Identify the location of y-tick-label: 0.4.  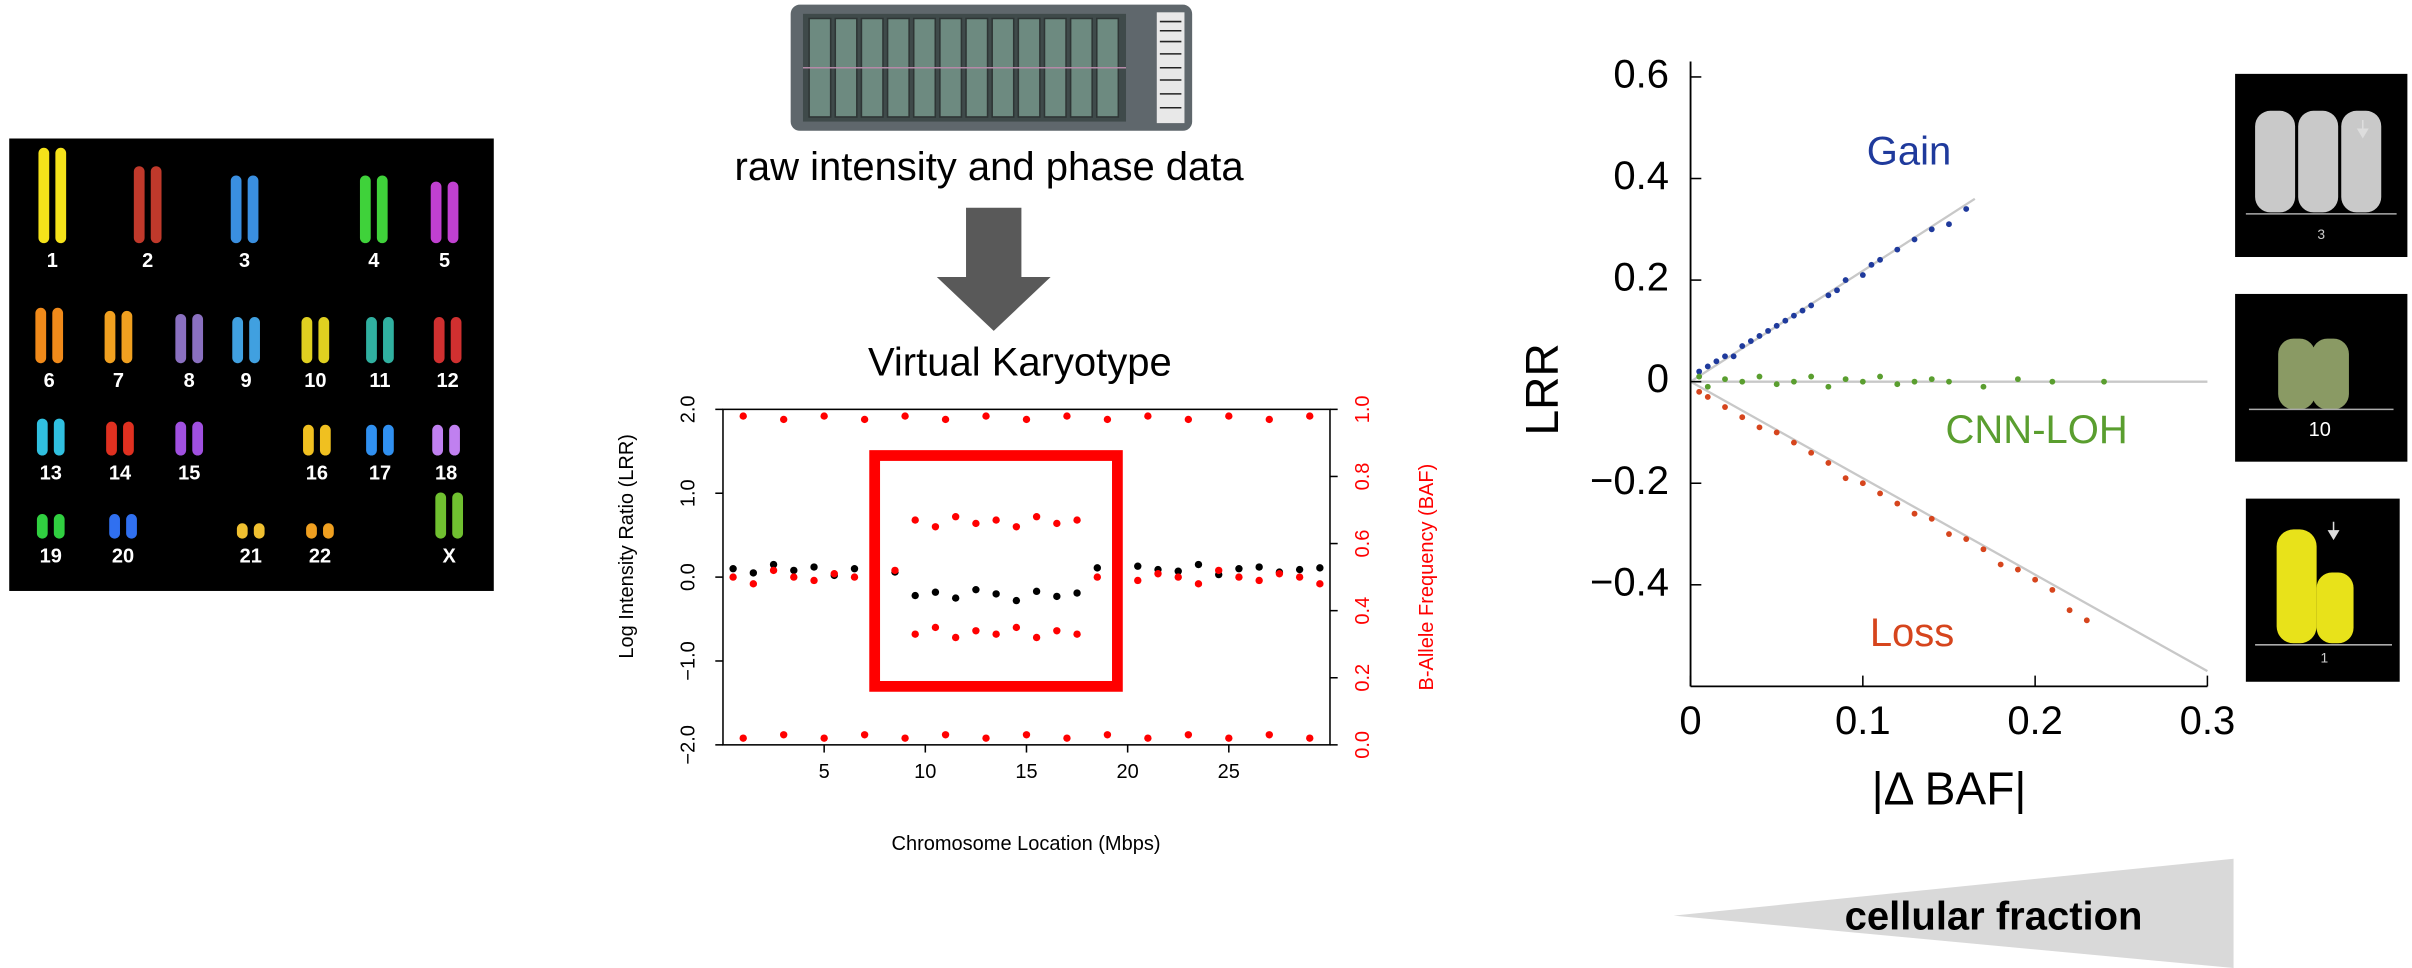
(1641, 176).